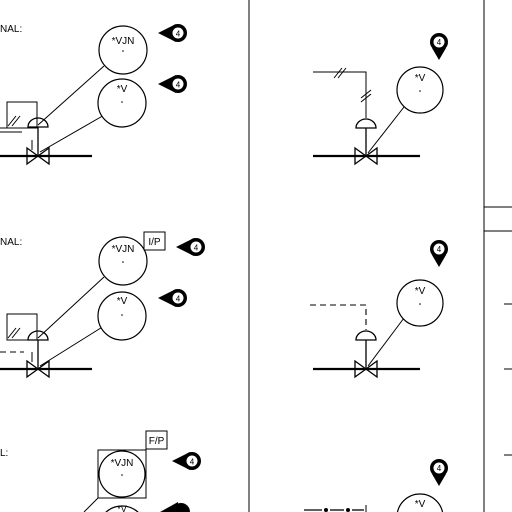 The image size is (512, 512). I want to click on row1-left-actuator, so click(38, 122).